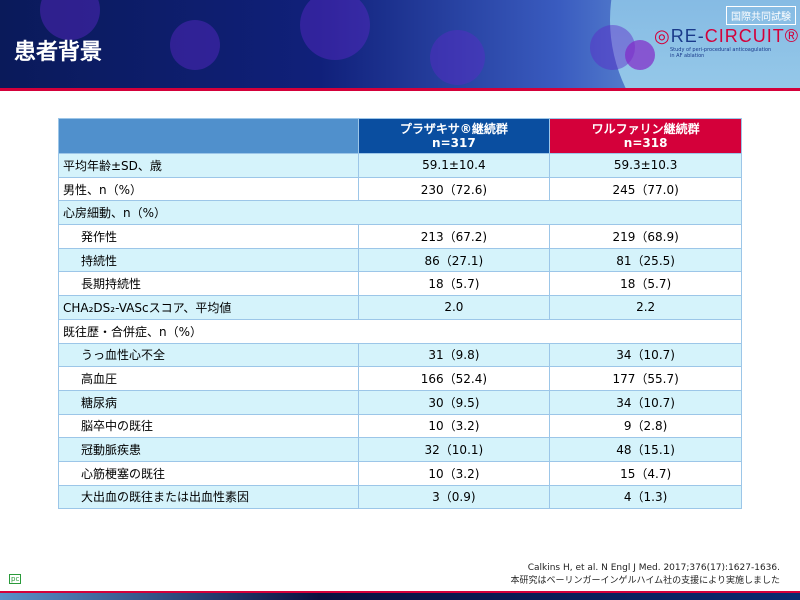 This screenshot has height=600, width=800. I want to click on warfarin-value: 219（68.9), so click(645, 236).